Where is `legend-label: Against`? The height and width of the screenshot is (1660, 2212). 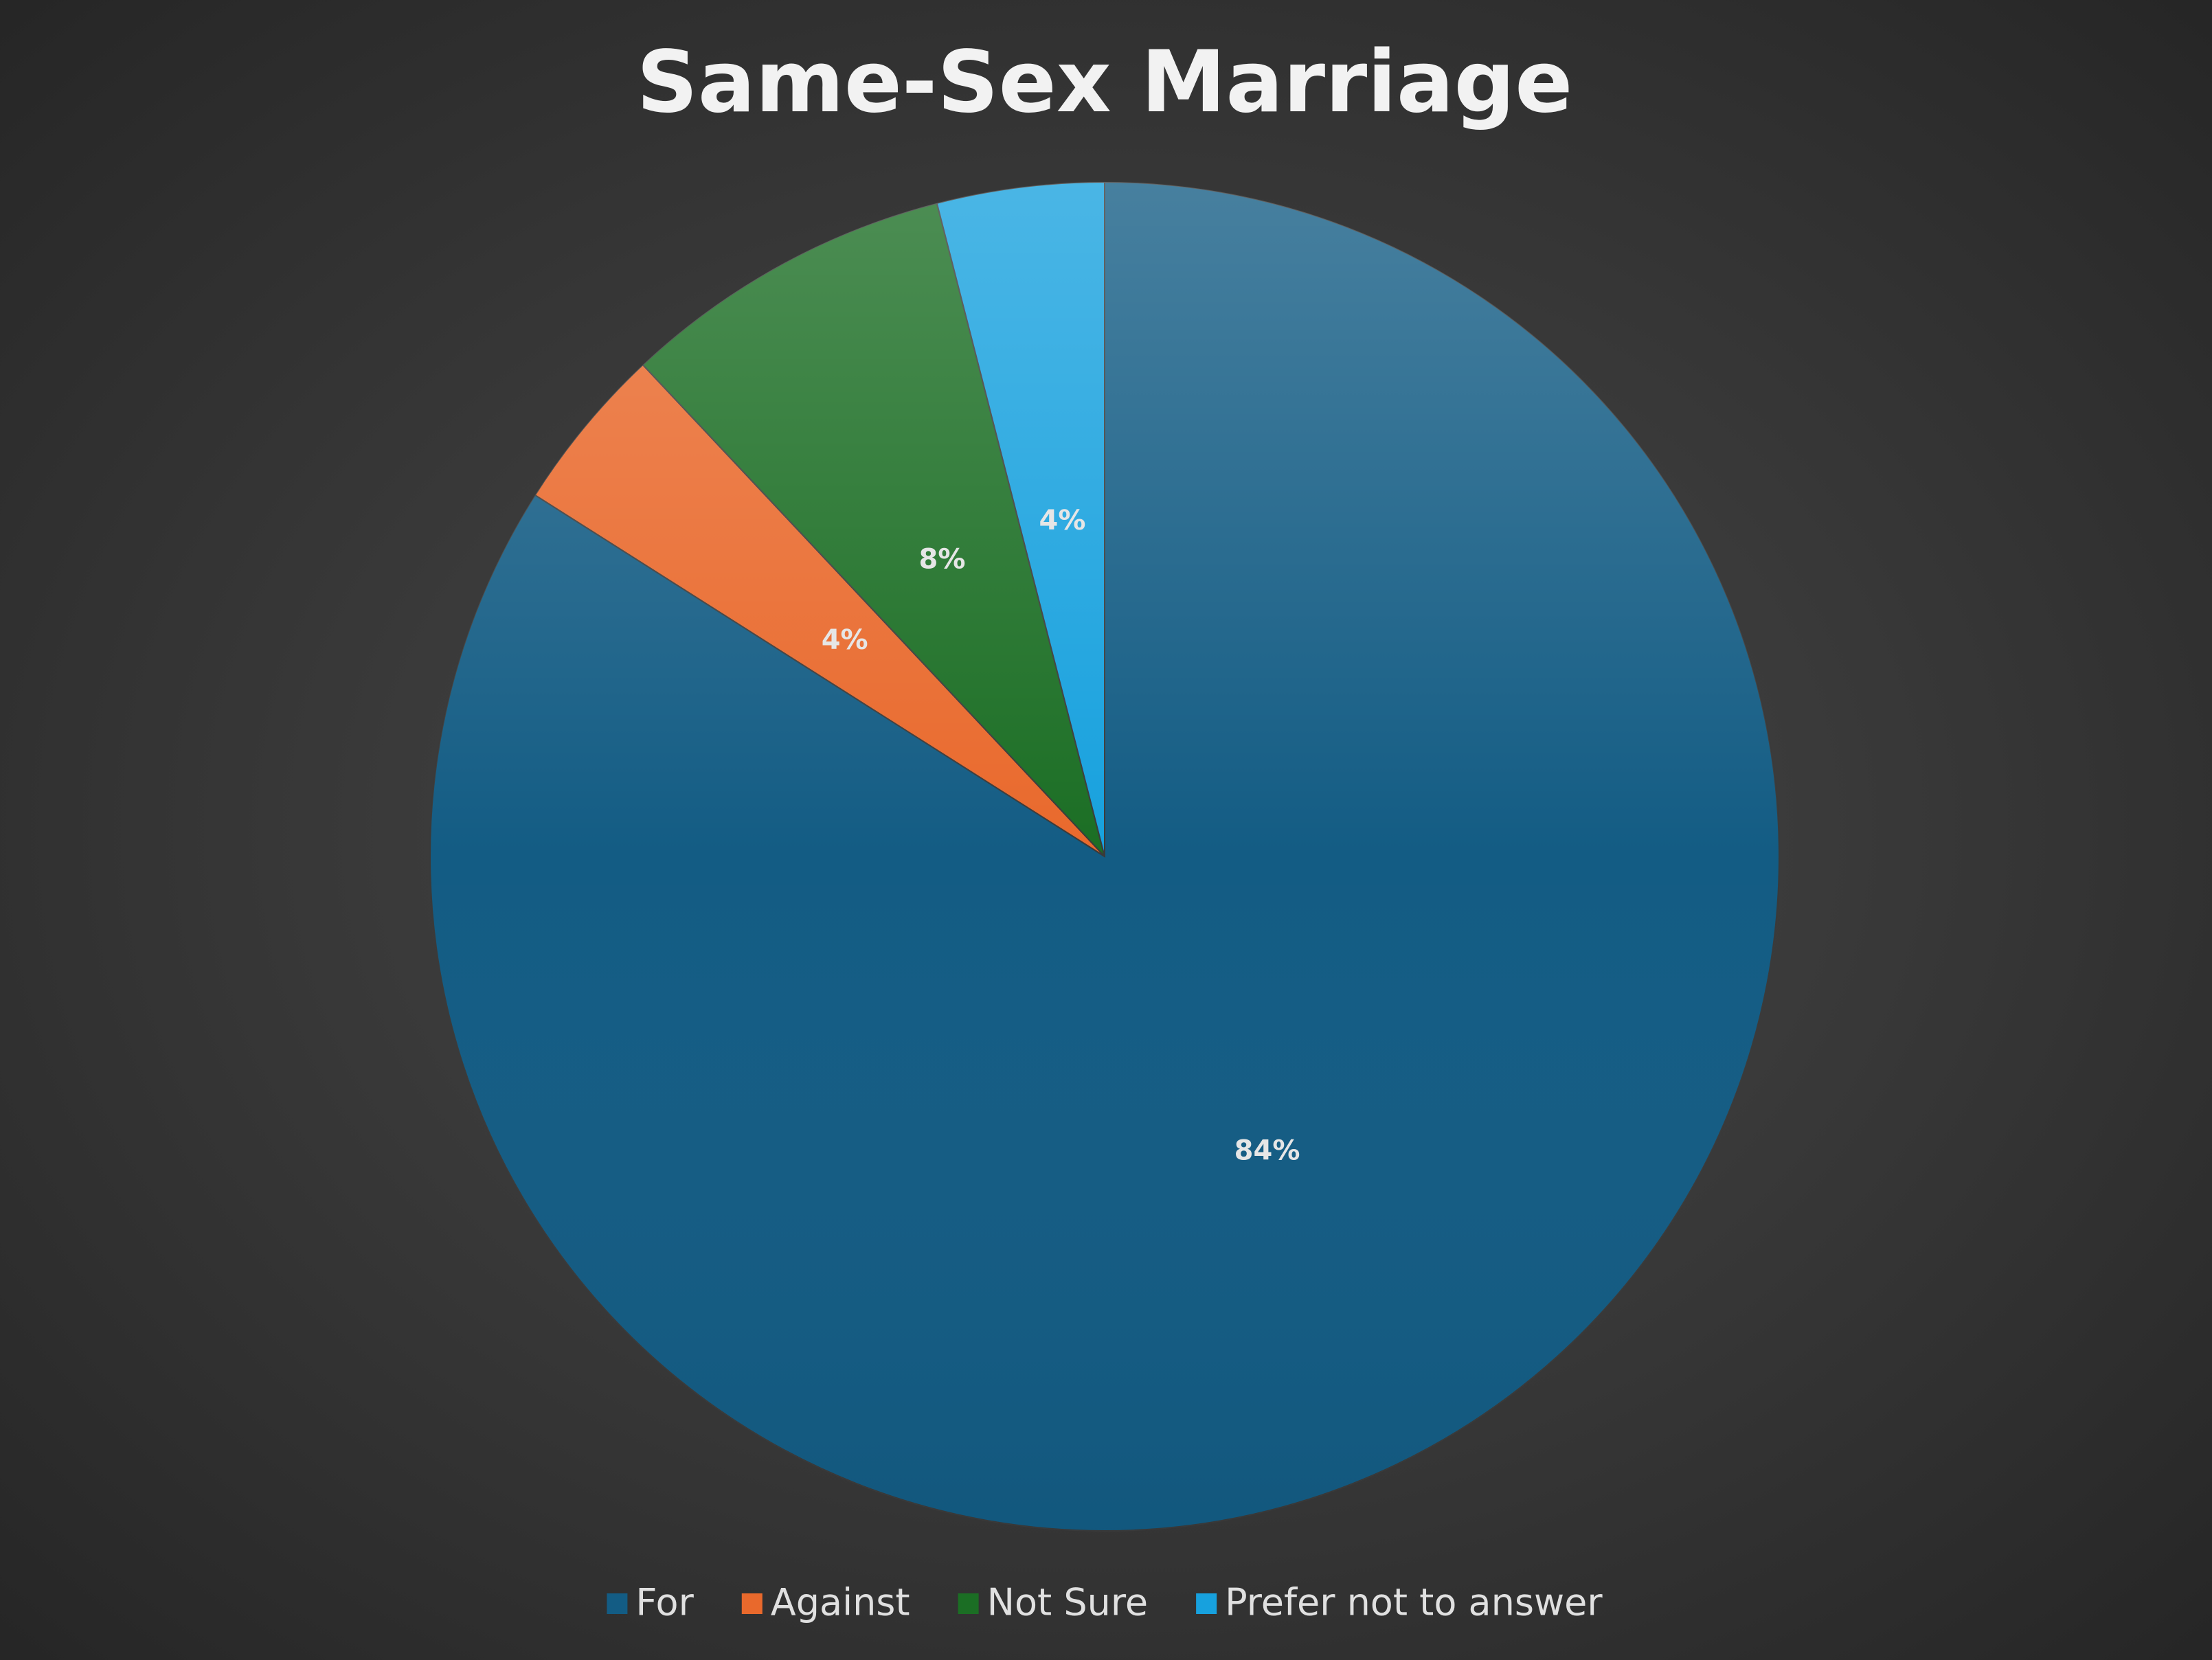
legend-label: Against is located at coordinates (840, 1602).